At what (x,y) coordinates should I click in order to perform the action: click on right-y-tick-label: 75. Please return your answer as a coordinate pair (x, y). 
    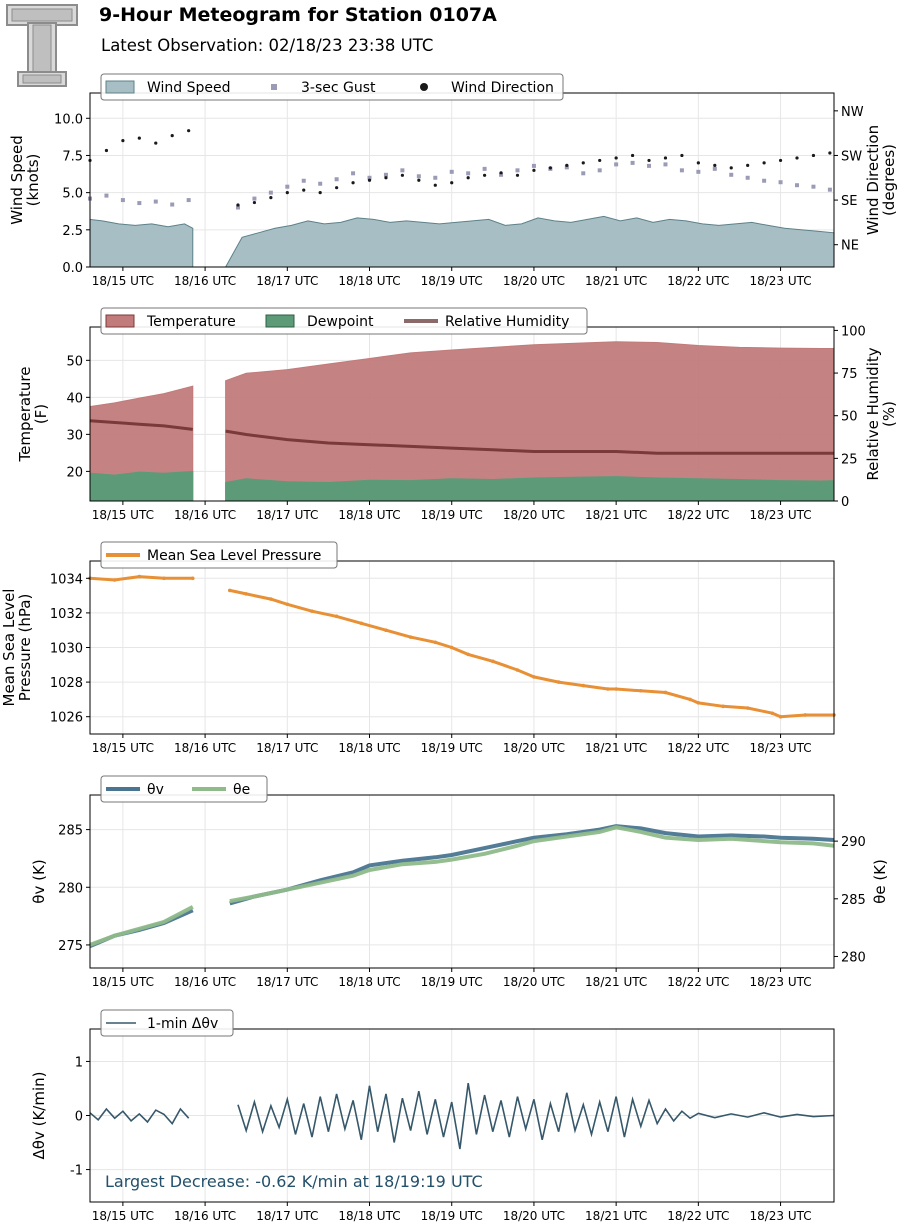
    Looking at the image, I should click on (849, 374).